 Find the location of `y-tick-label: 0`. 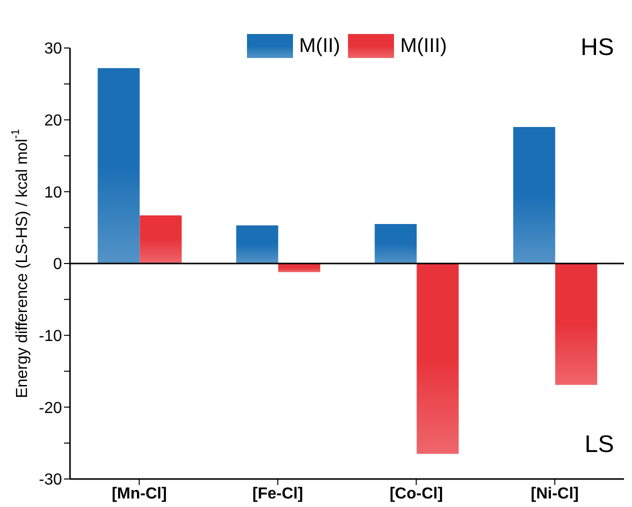

y-tick-label: 0 is located at coordinates (57, 265).